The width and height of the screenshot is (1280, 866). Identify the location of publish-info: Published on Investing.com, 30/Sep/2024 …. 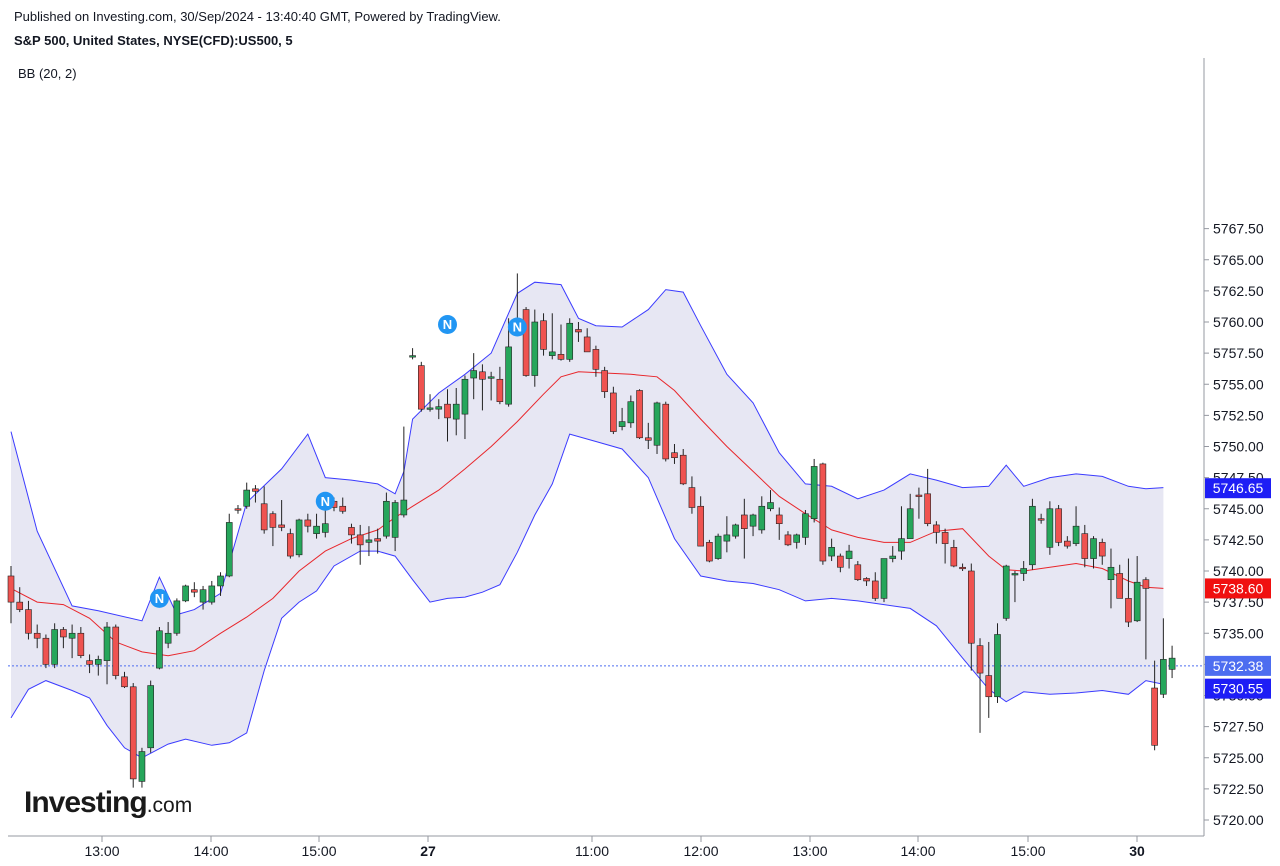
(257, 16).